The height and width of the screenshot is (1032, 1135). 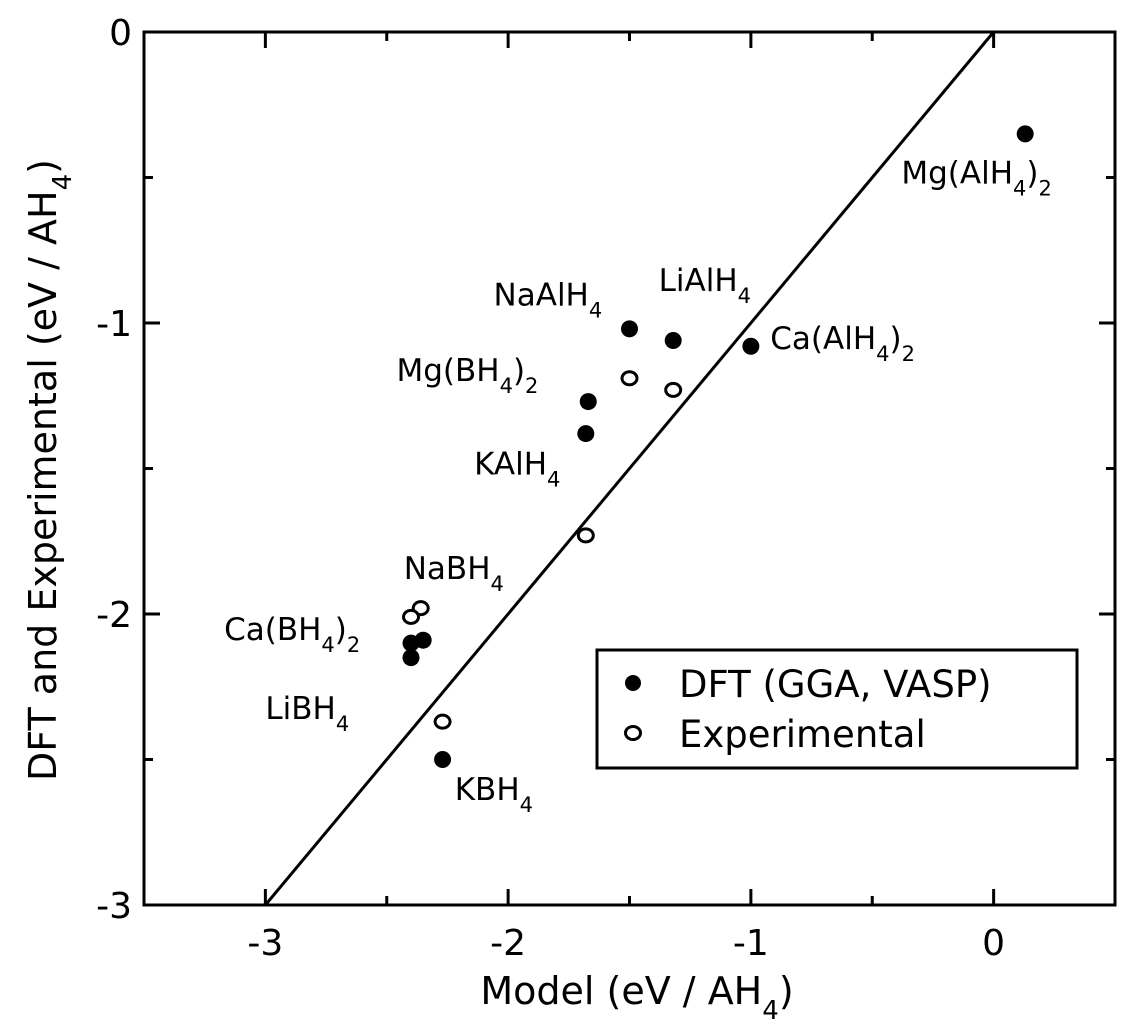 I want to click on compound-label: Mg(AlH4)2, so click(x=976, y=177).